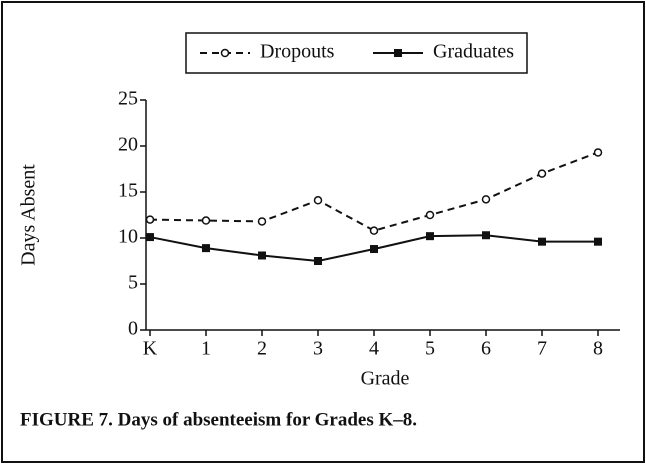 This screenshot has width=646, height=464. Describe the element at coordinates (297, 52) in the screenshot. I see `legend-label: Dropouts` at that location.